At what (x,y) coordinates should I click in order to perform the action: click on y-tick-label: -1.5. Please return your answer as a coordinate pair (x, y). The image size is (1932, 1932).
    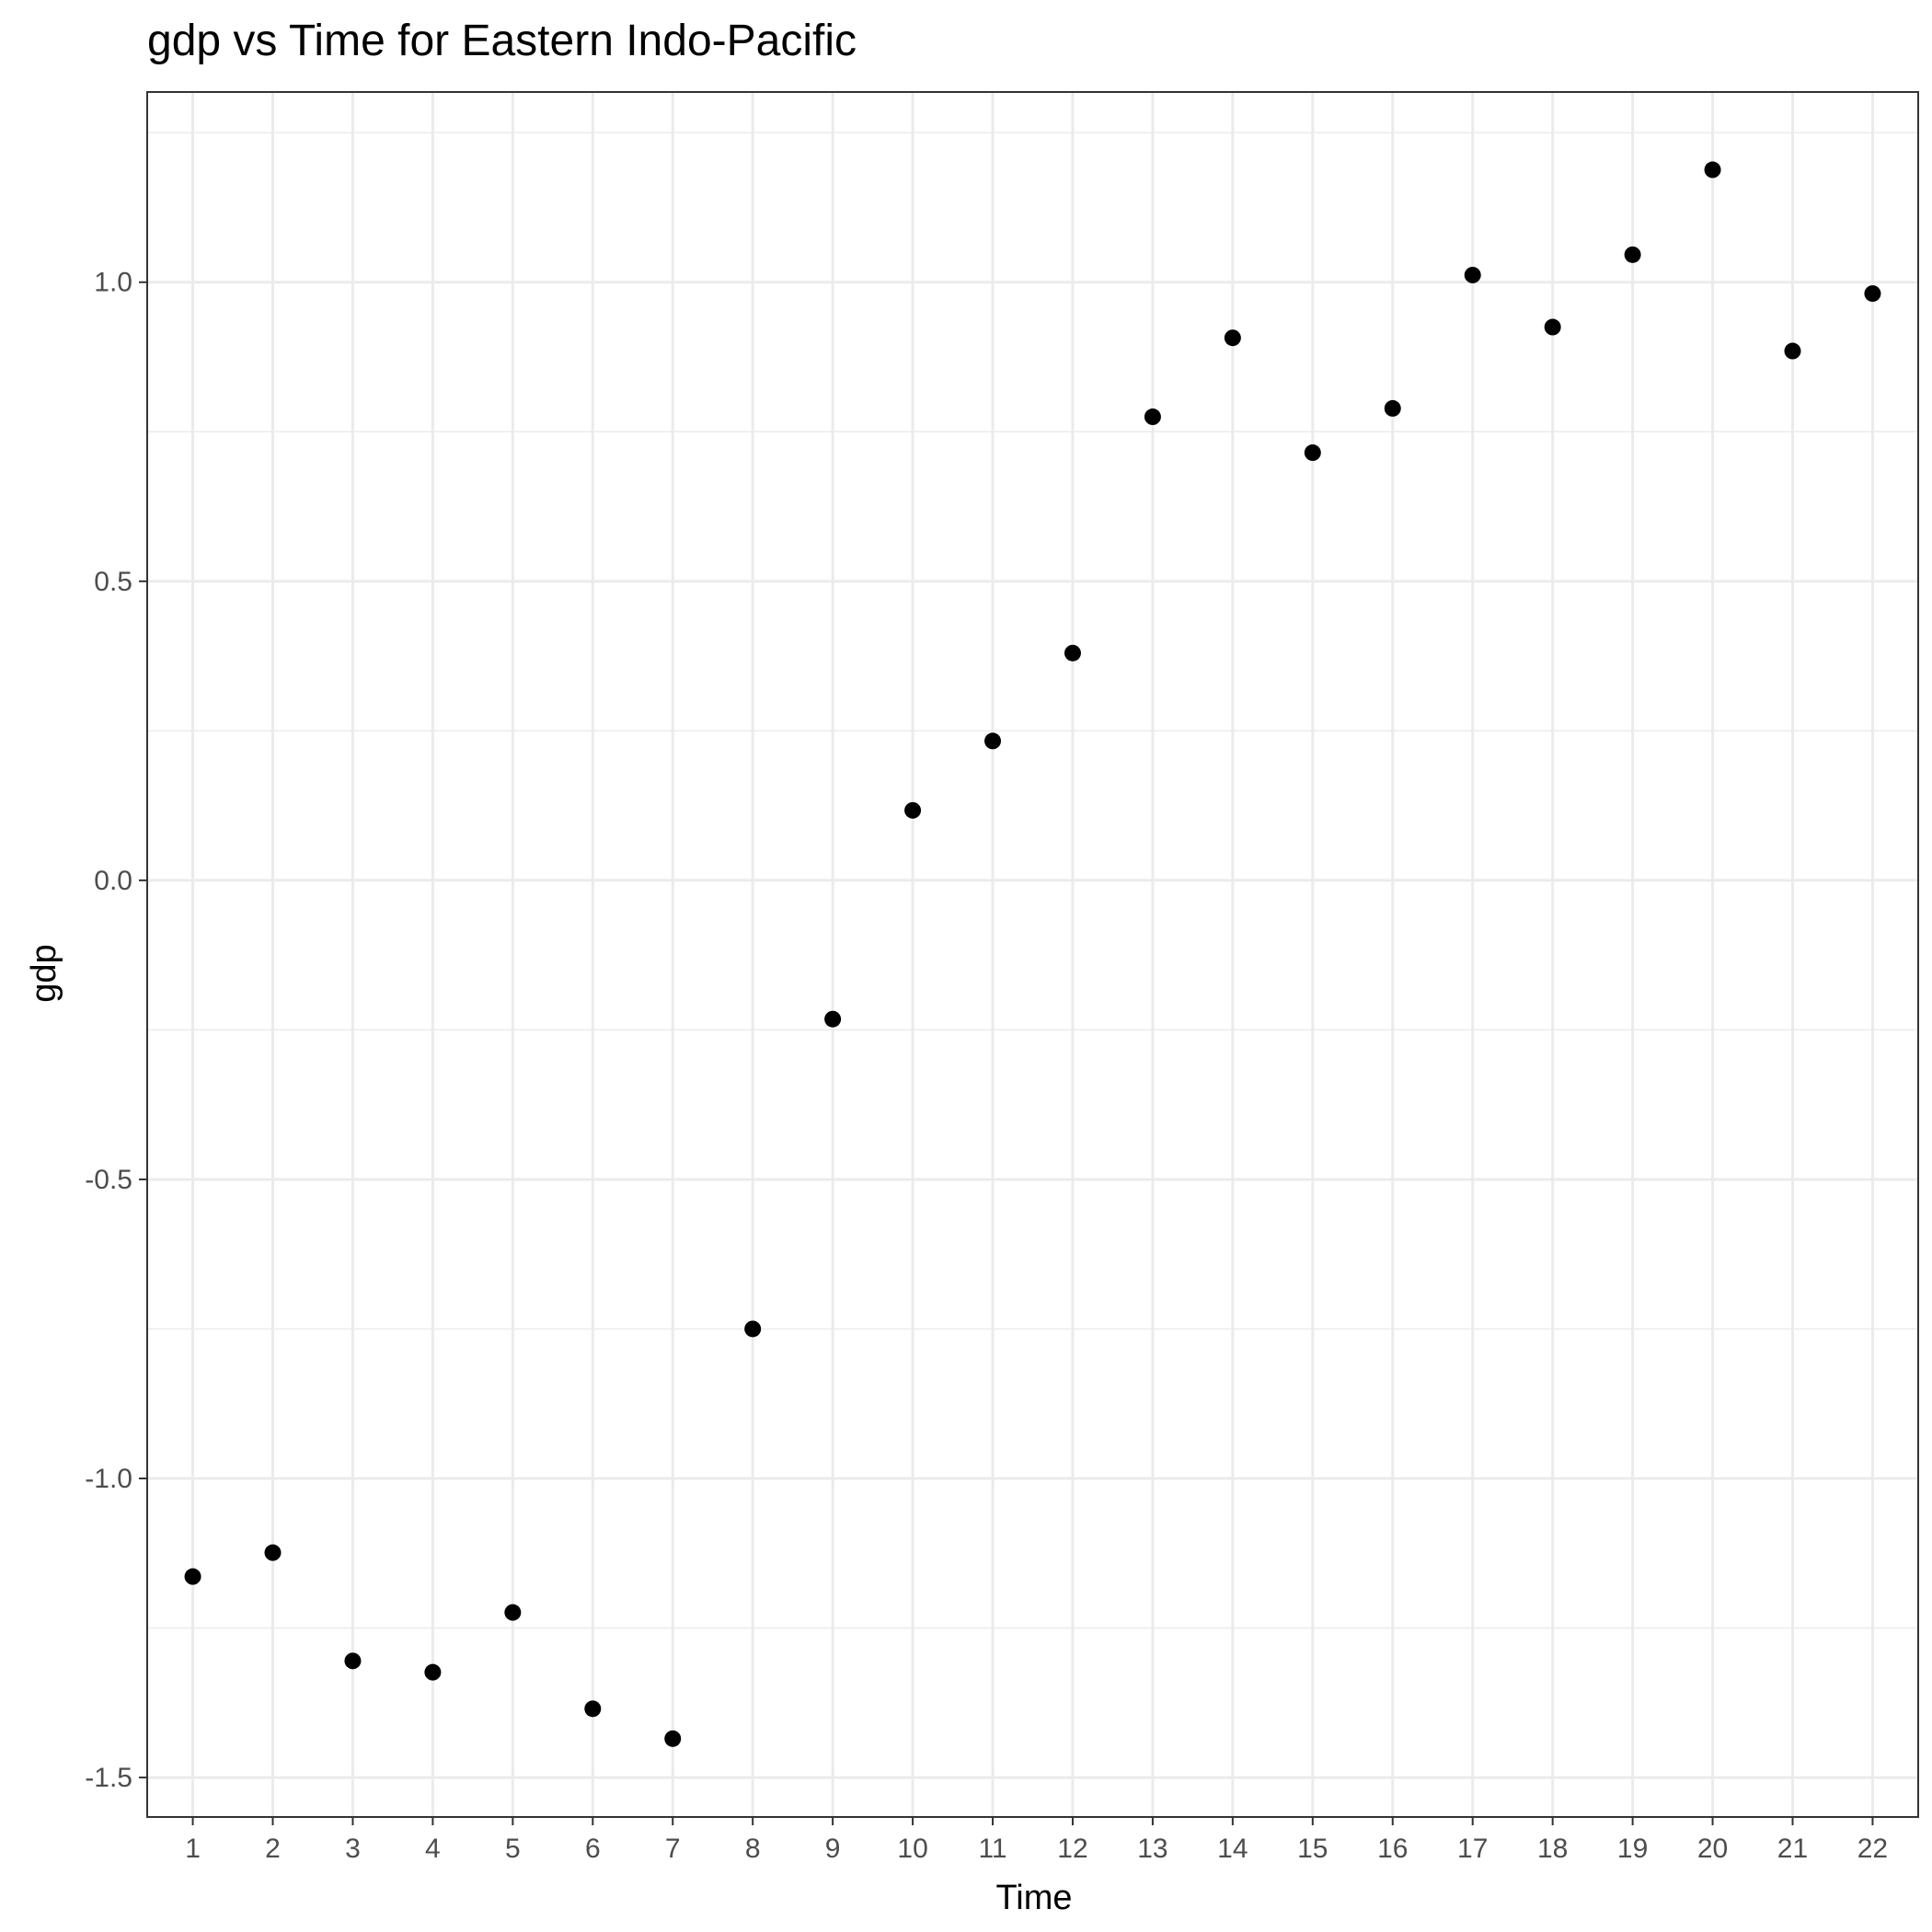
    Looking at the image, I should click on (108, 1778).